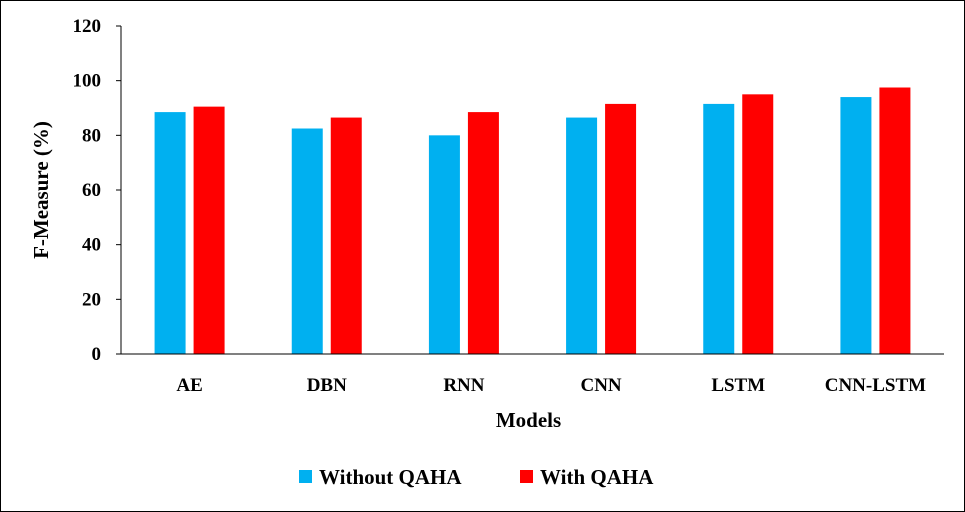 Image resolution: width=965 pixels, height=512 pixels. I want to click on bar-with-qaha-rnn, so click(483, 233).